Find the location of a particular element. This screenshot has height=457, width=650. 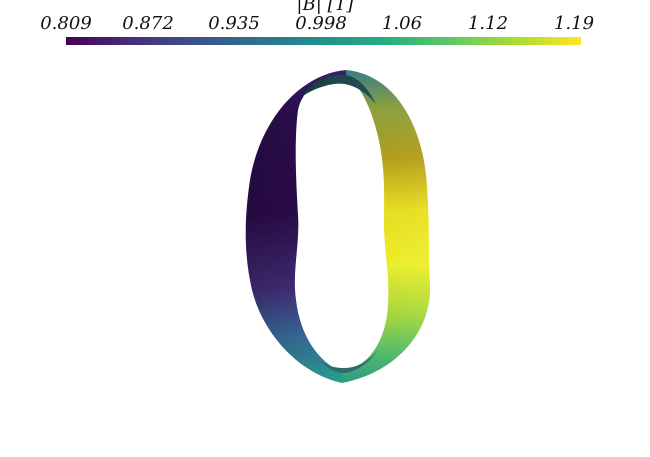

colorbar-tick-label: 1.06 is located at coordinates (402, 23).